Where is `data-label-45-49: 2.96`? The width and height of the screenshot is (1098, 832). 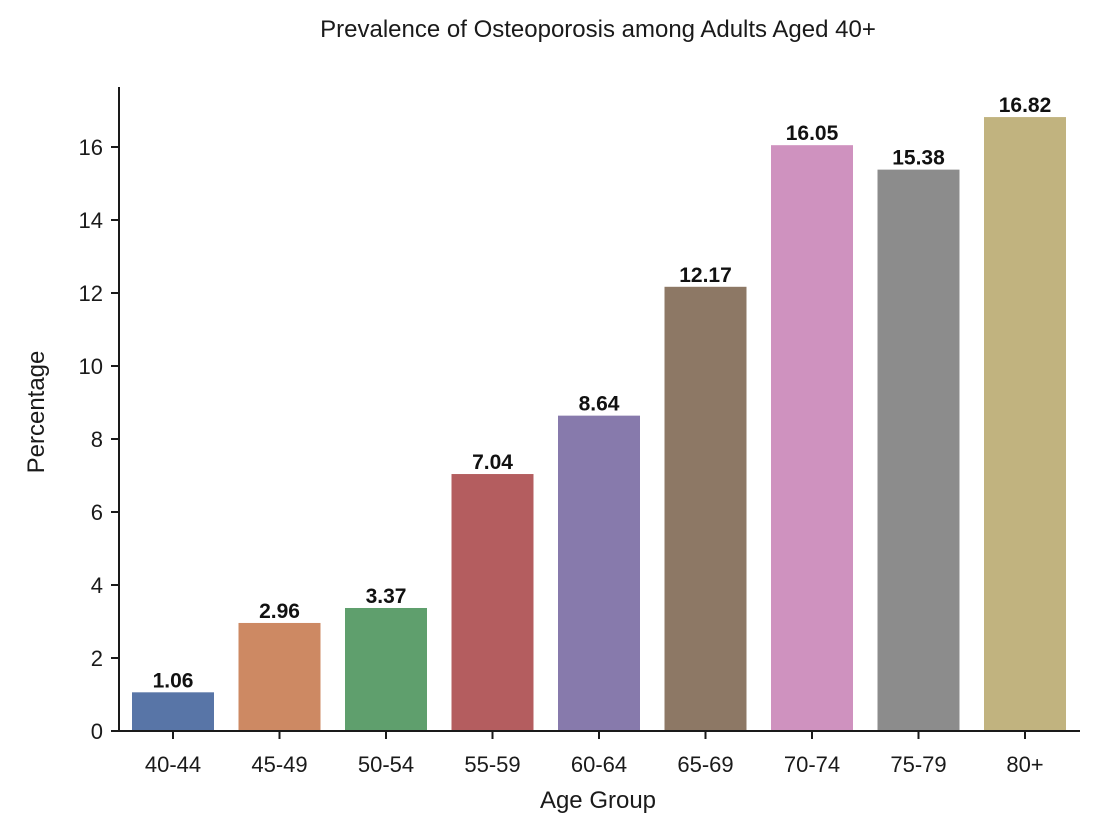
data-label-45-49: 2.96 is located at coordinates (279, 611).